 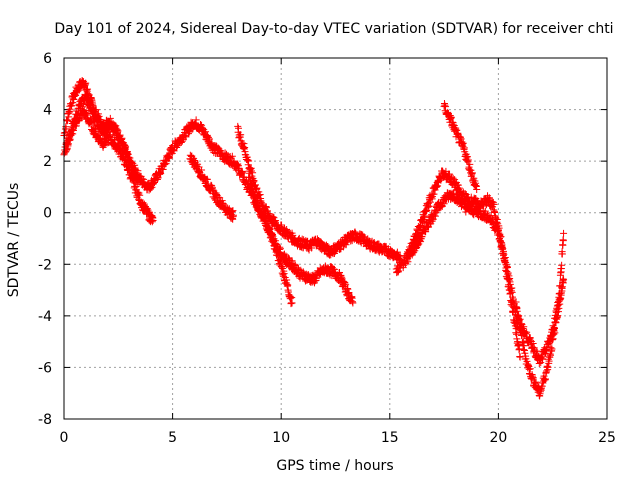 What do you see at coordinates (14, 240) in the screenshot?
I see `y-axis-label: SDTVAR / TECUs` at bounding box center [14, 240].